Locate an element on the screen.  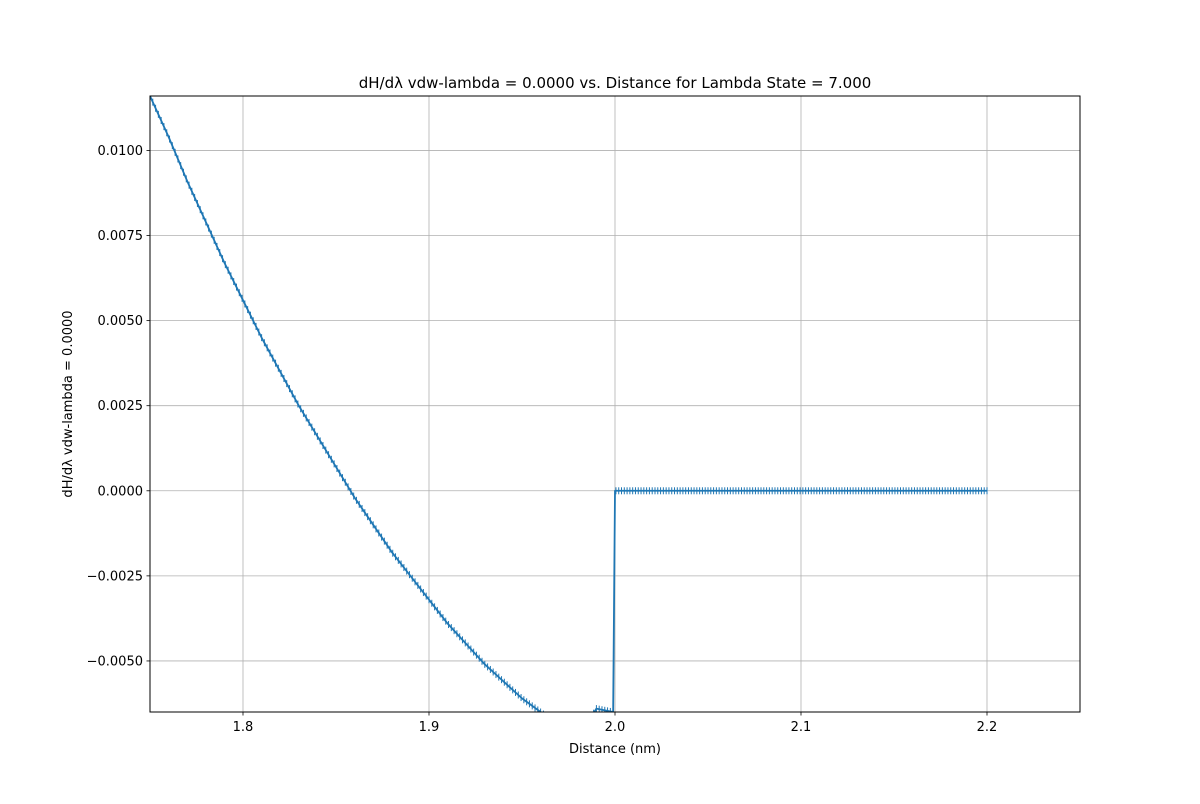
x-tick-label: 1.8 is located at coordinates (243, 727).